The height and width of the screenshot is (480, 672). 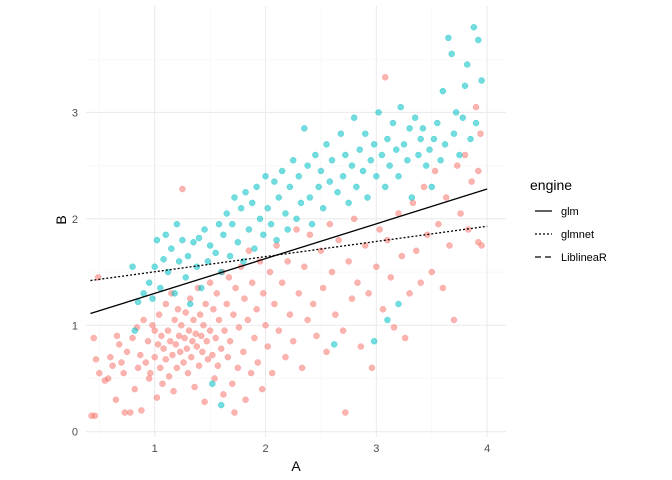 I want to click on y-tick-label: 1, so click(x=75, y=326).